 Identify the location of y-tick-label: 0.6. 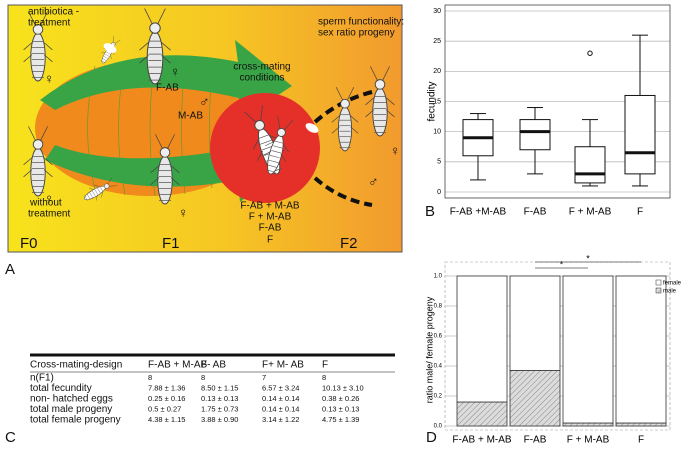
(438, 337).